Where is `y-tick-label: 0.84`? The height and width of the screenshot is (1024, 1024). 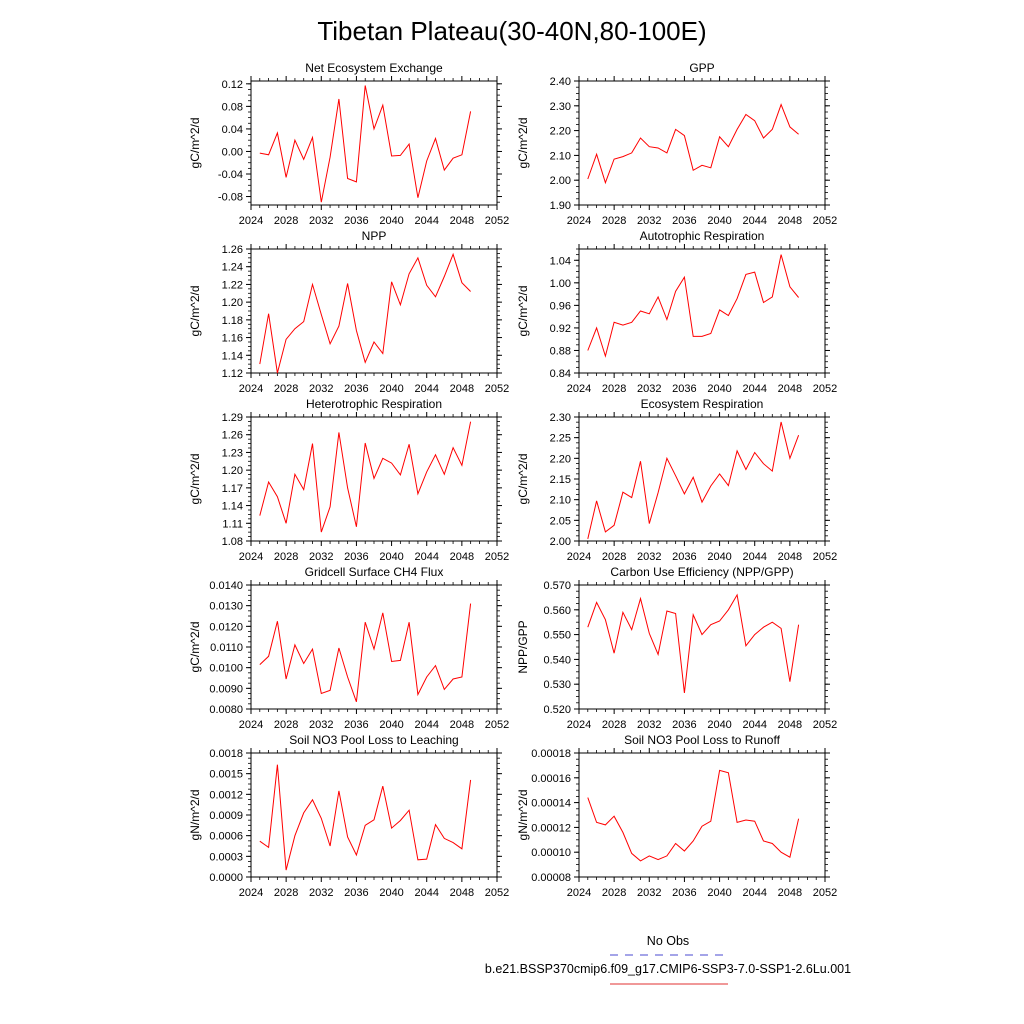 y-tick-label: 0.84 is located at coordinates (560, 374).